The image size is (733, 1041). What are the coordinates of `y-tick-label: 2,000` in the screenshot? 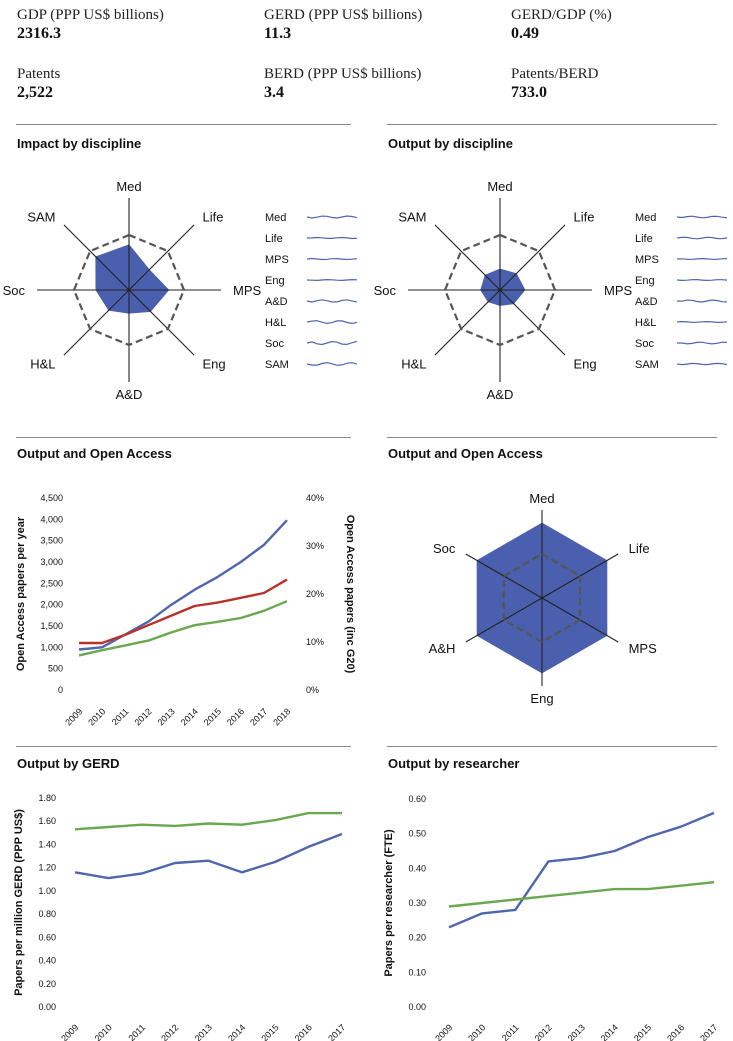 It's located at (51, 605).